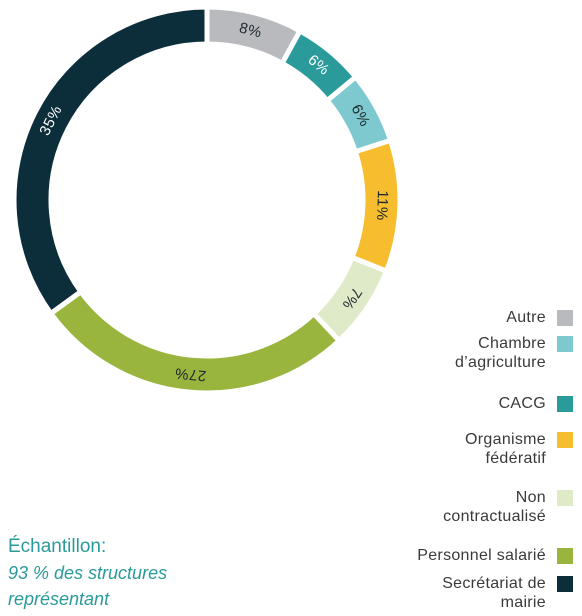 The height and width of the screenshot is (616, 582). What do you see at coordinates (88, 586) in the screenshot?
I see `note-text: 93 % des structures représentant` at bounding box center [88, 586].